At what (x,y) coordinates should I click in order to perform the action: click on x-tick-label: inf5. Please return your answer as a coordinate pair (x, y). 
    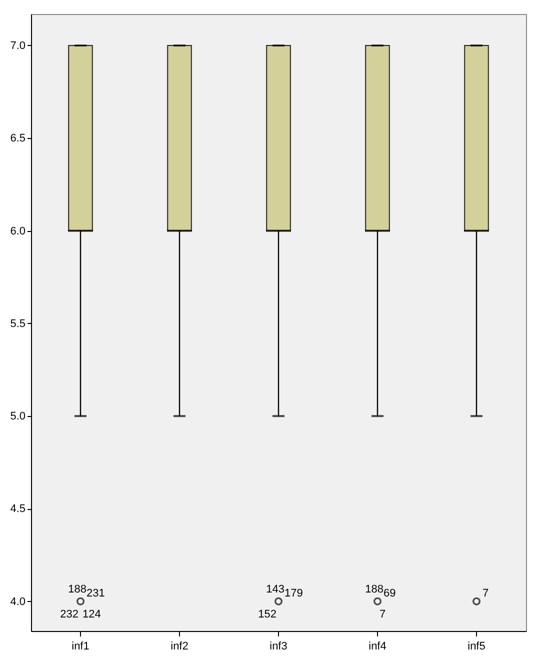
    Looking at the image, I should click on (477, 646).